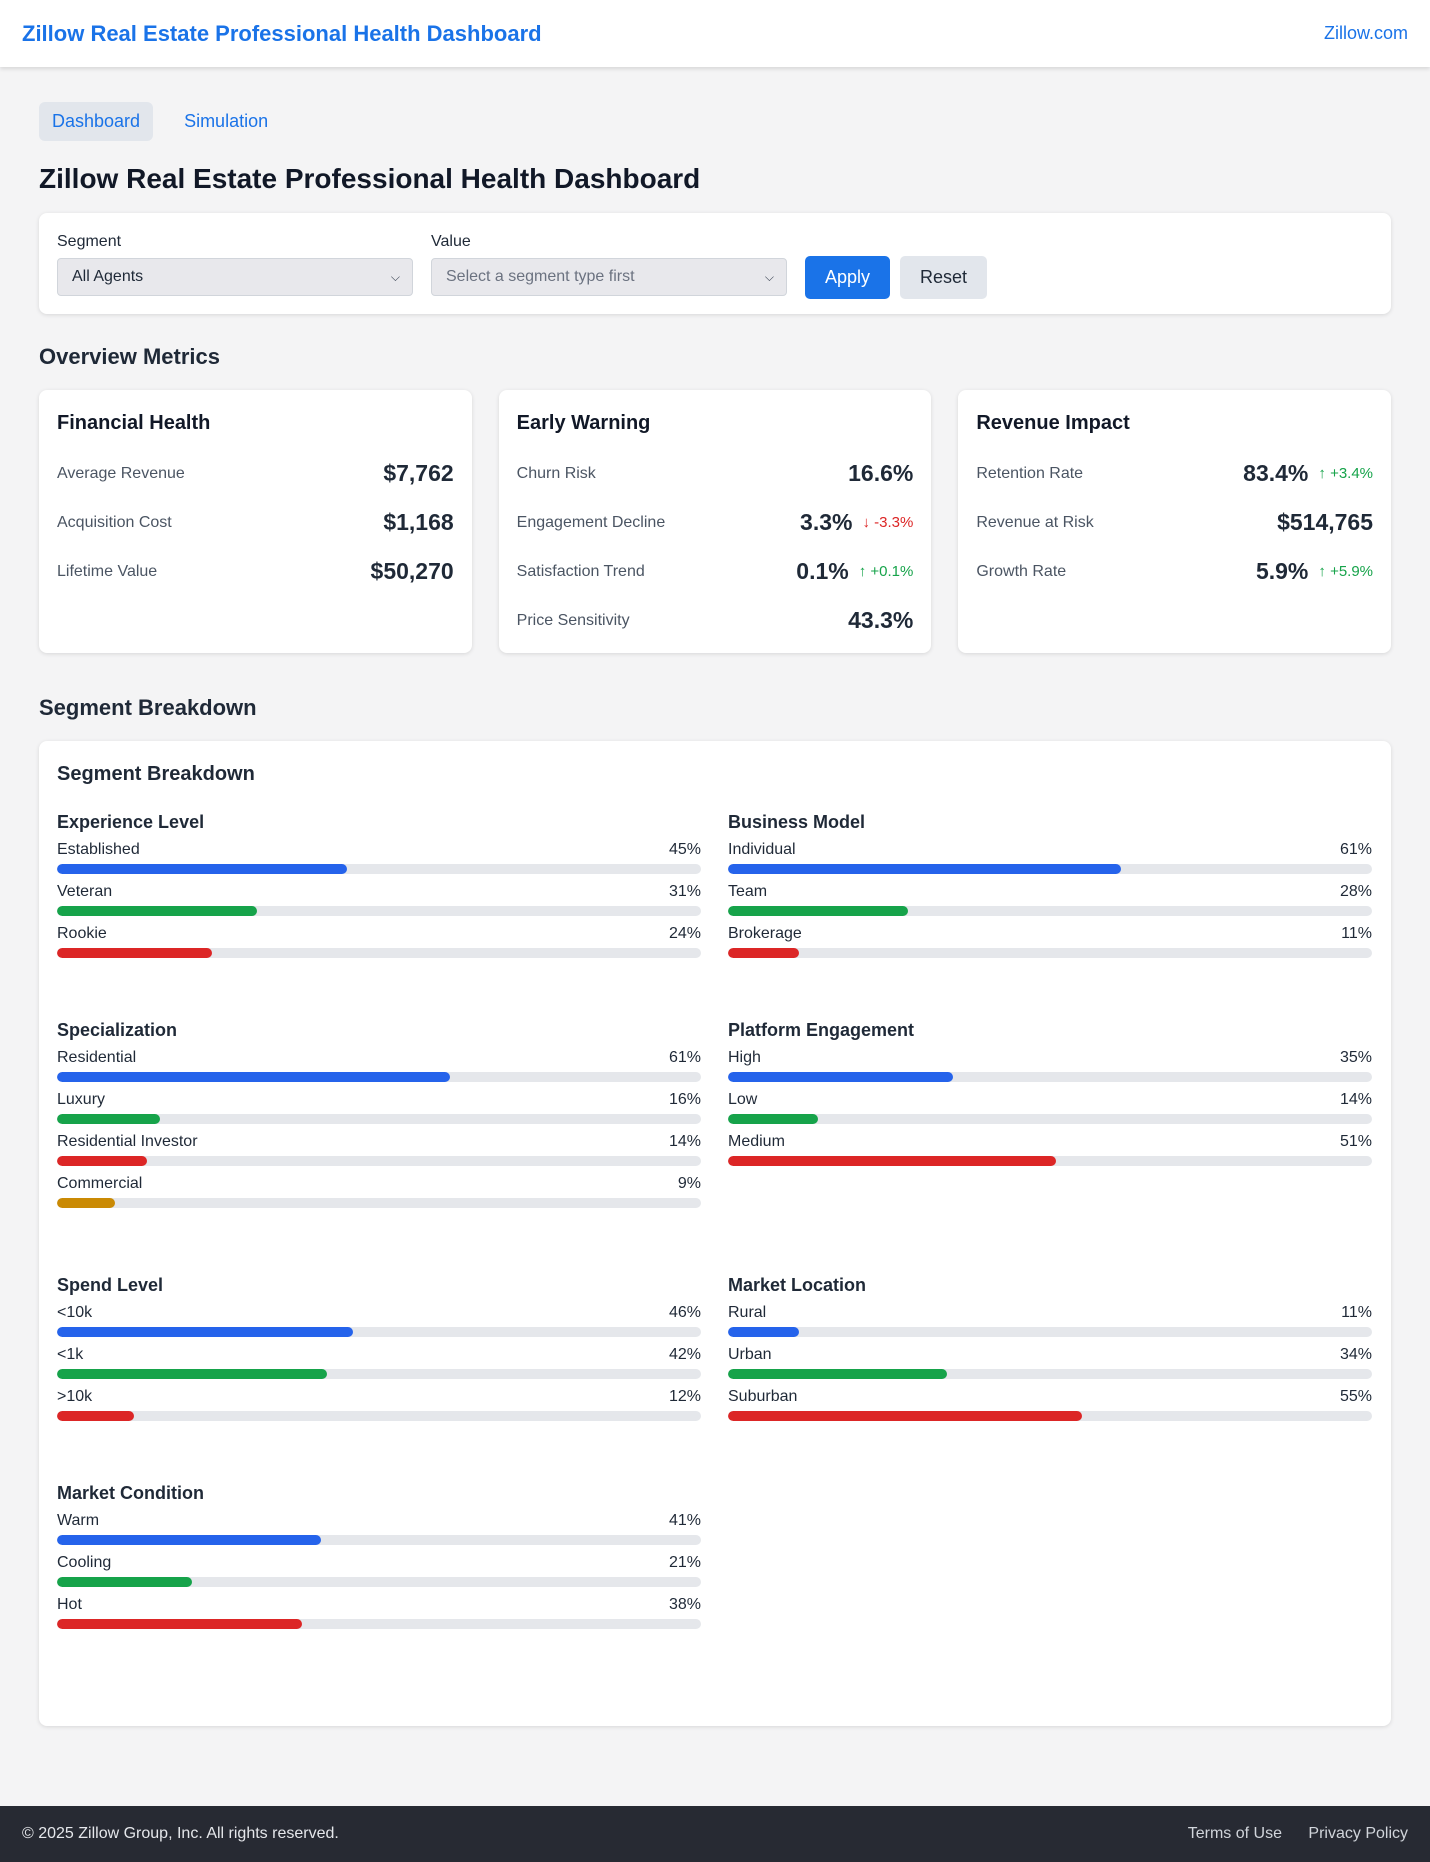 This screenshot has width=1430, height=1862. What do you see at coordinates (1234, 1833) in the screenshot?
I see `terms-of-use-link: Terms of Use` at bounding box center [1234, 1833].